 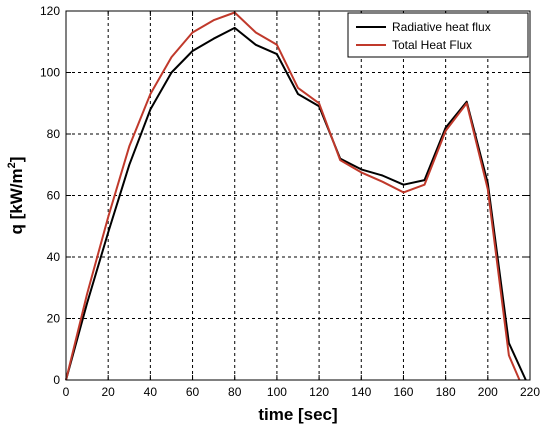 What do you see at coordinates (66, 392) in the screenshot?
I see `x-tick-label: 0` at bounding box center [66, 392].